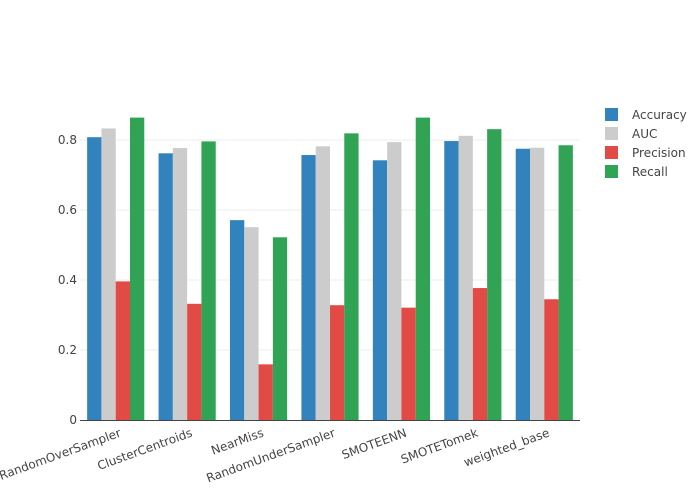 Image resolution: width=700 pixels, height=500 pixels. I want to click on bar-accuracy-nearmiss, so click(237, 320).